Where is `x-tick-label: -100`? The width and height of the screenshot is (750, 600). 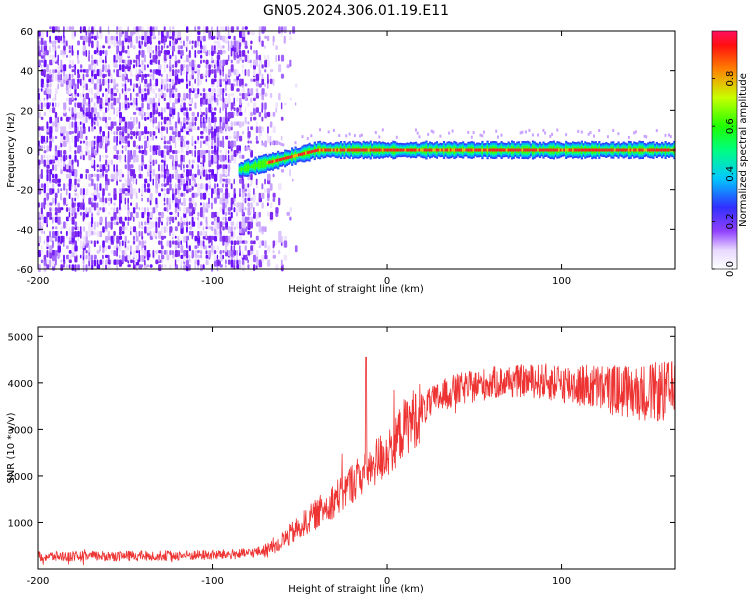
x-tick-label: -100 is located at coordinates (212, 581).